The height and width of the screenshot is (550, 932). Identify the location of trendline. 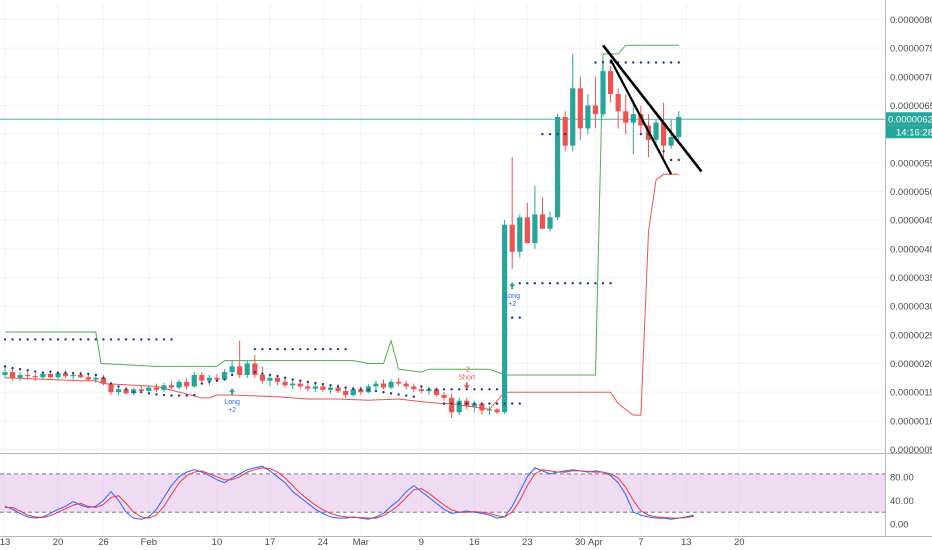
(652, 108).